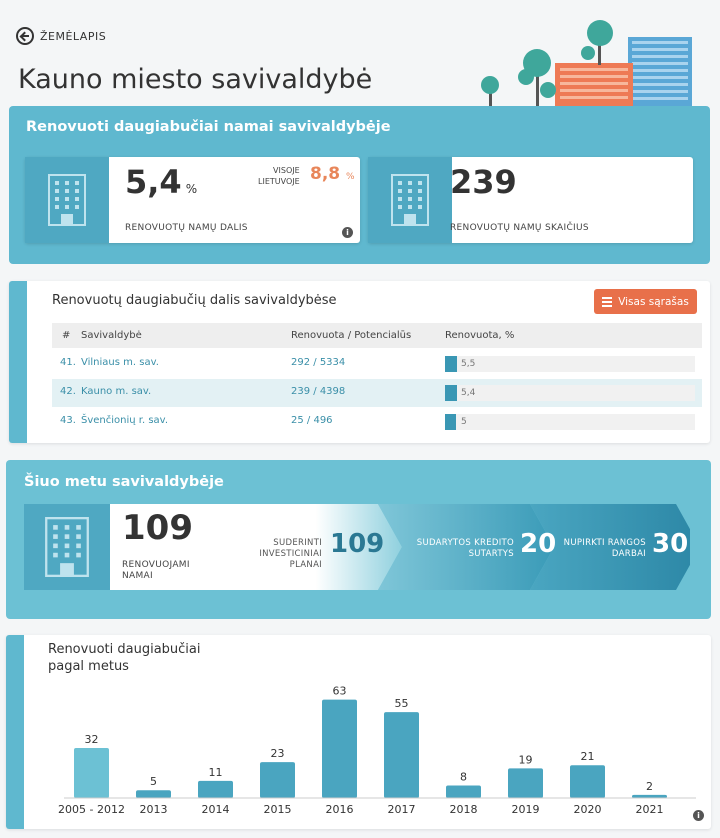 The image size is (720, 838). I want to click on row-percent-bar: 5, so click(570, 422).